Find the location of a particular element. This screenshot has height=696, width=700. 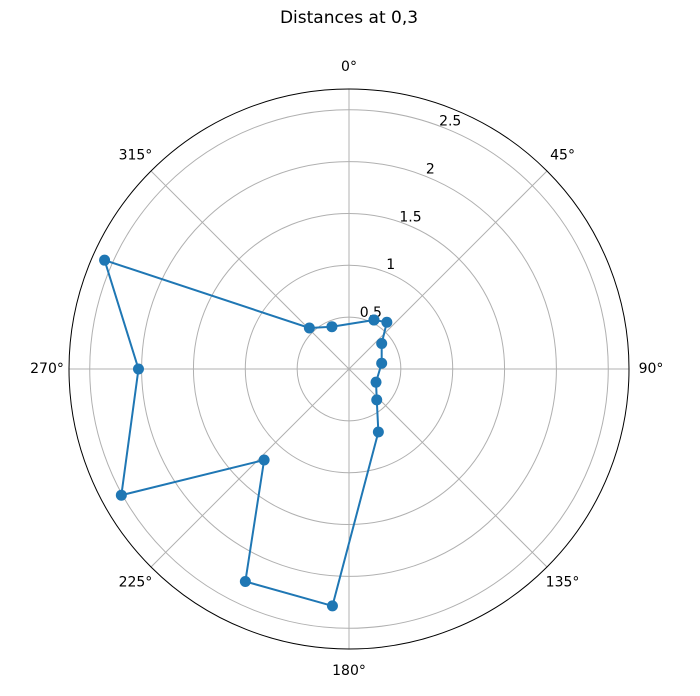

theta-tick-label: 90° is located at coordinates (651, 369).